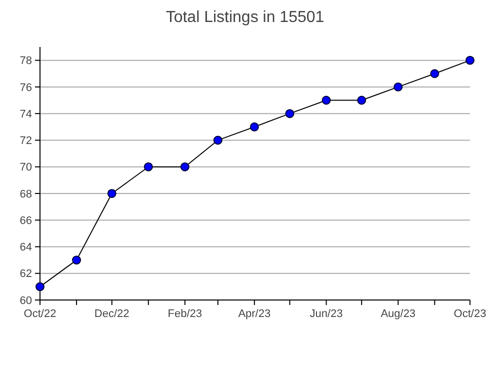  What do you see at coordinates (26, 274) in the screenshot?
I see `y-tick-label: 62` at bounding box center [26, 274].